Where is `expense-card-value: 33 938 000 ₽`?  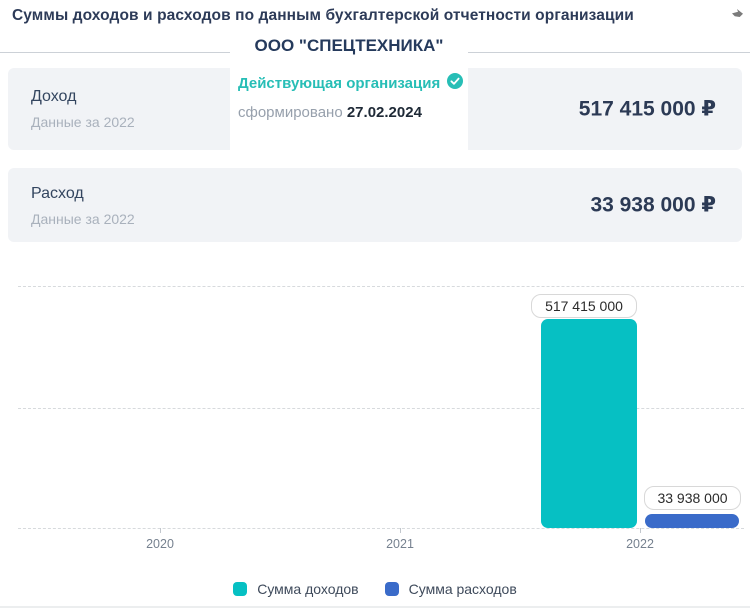 expense-card-value: 33 938 000 ₽ is located at coordinates (653, 205).